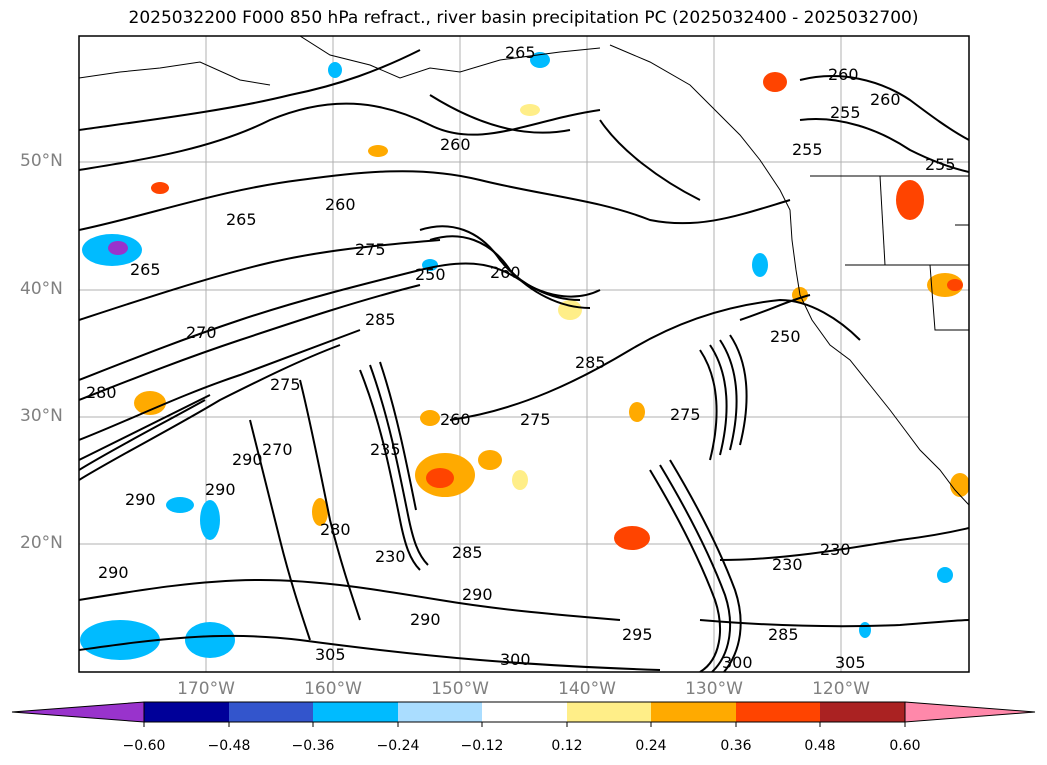 Image resolution: width=1047 pixels, height=765 pixels. I want to click on colorbar-tick-label: −0.24, so click(398, 746).